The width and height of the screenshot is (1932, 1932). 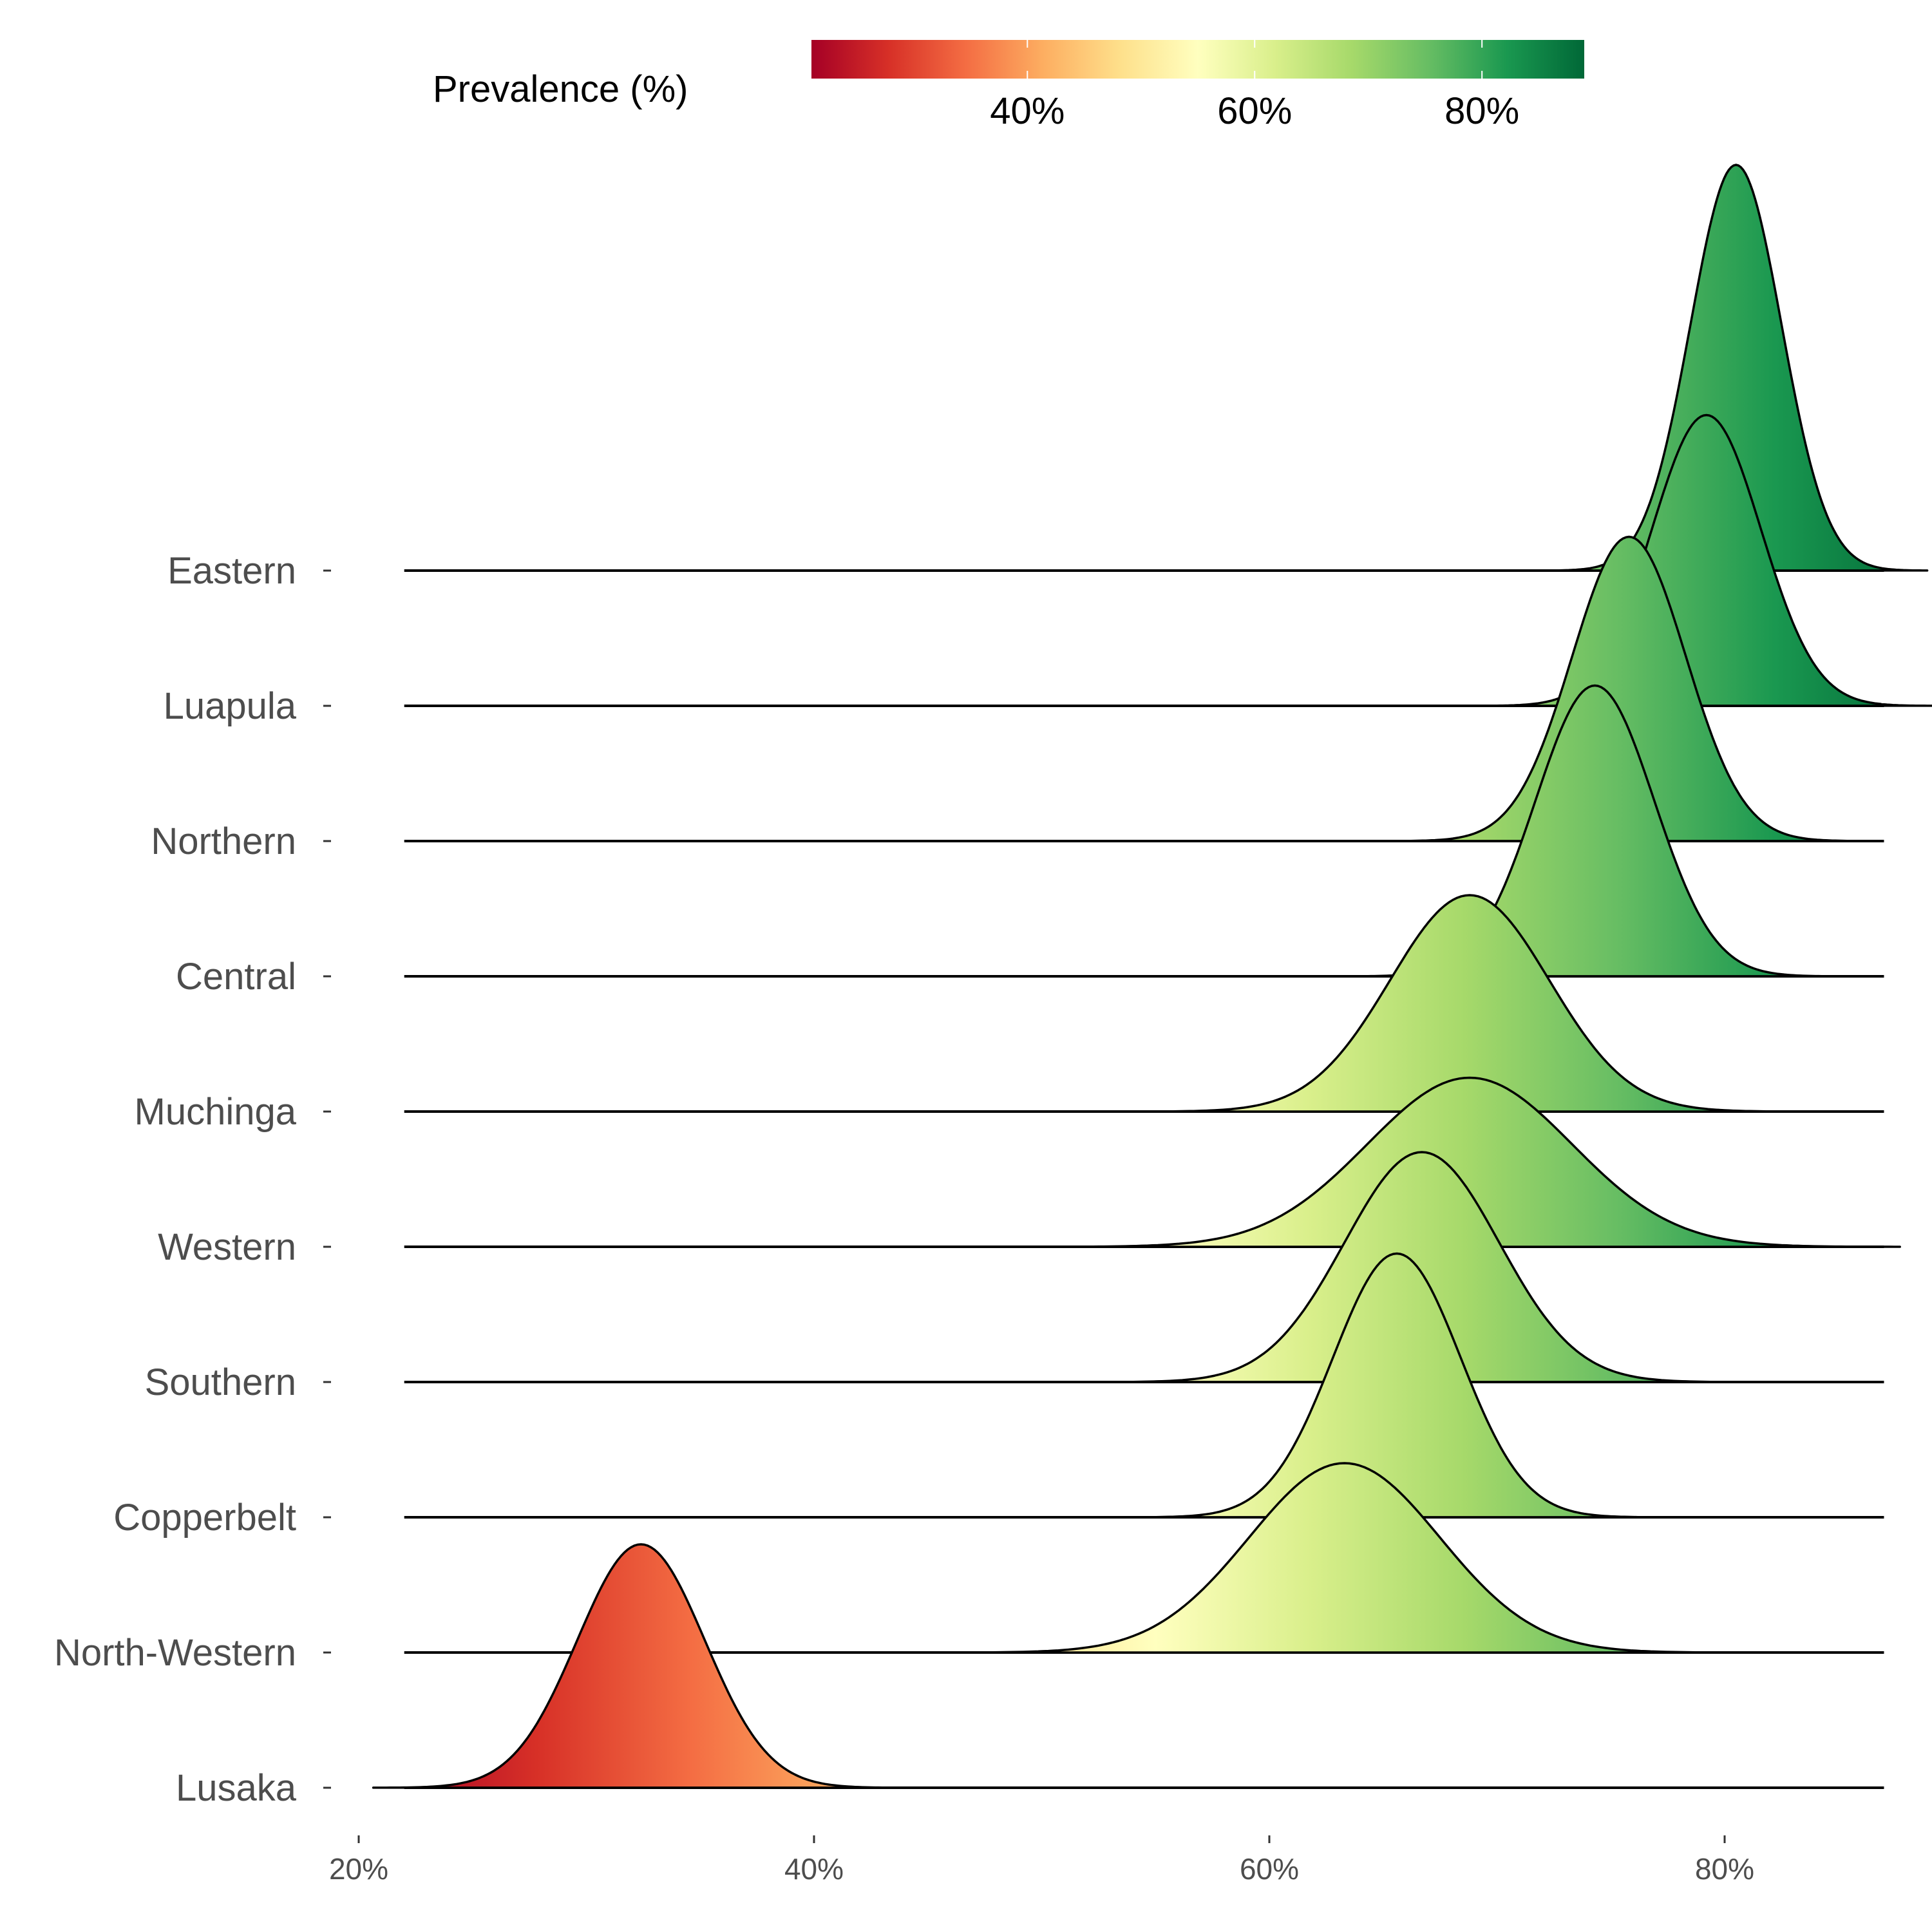 I want to click on legend-ticks: 40% 60% 80%, so click(x=1254, y=86).